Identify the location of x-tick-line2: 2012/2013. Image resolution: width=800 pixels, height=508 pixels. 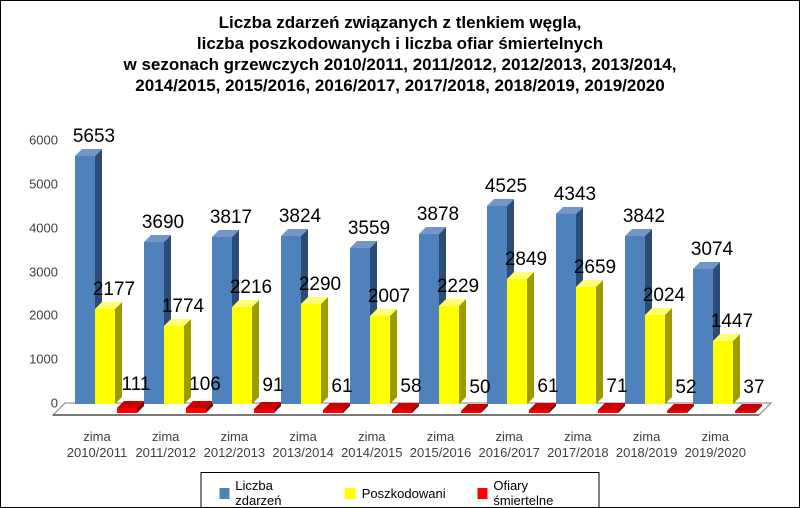
(234, 452).